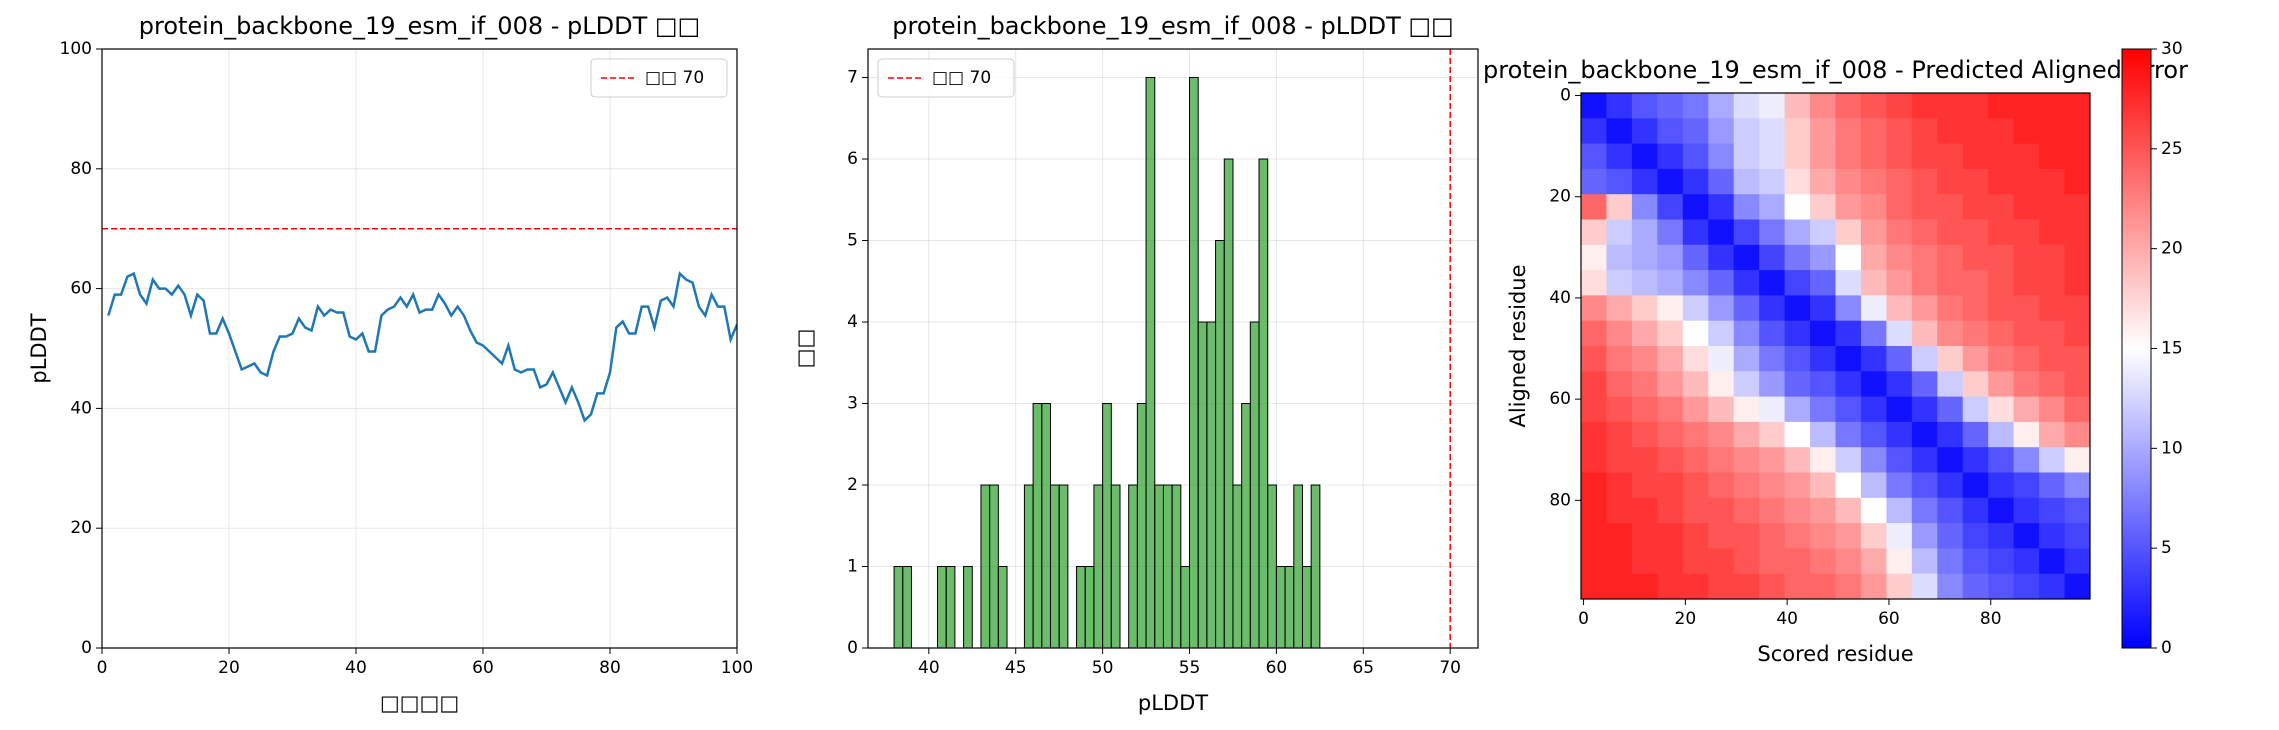  Describe the element at coordinates (961, 78) in the screenshot. I see `legend-label: □□ 70` at that location.